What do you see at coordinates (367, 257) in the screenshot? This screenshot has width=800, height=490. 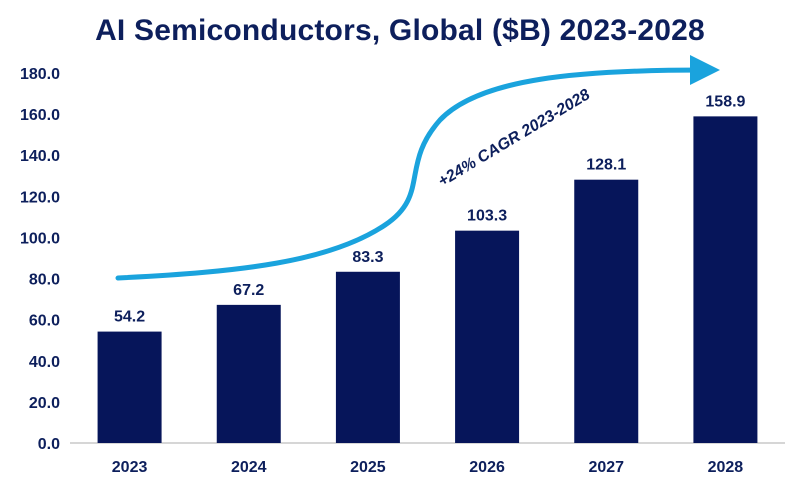 I see `data-label-2025: 83.3` at bounding box center [367, 257].